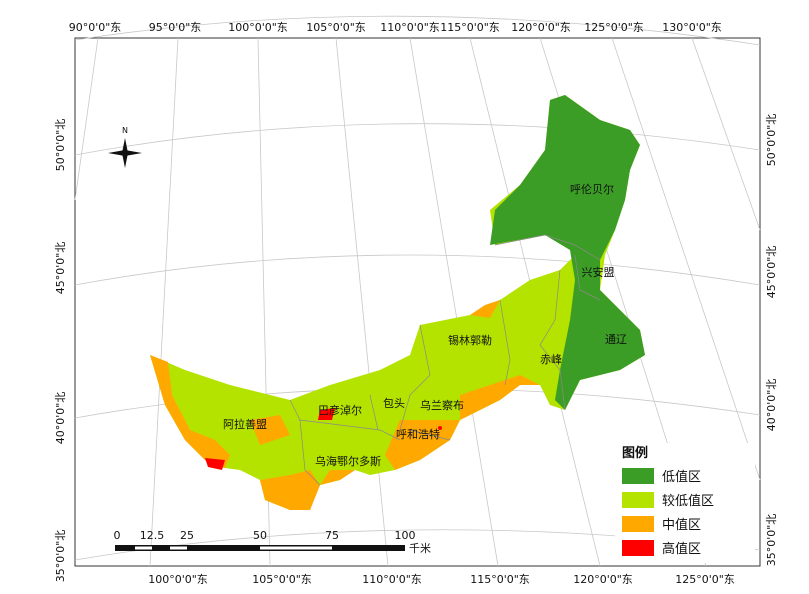  What do you see at coordinates (681, 549) in the screenshot?
I see `legend-label: 高值区` at bounding box center [681, 549].